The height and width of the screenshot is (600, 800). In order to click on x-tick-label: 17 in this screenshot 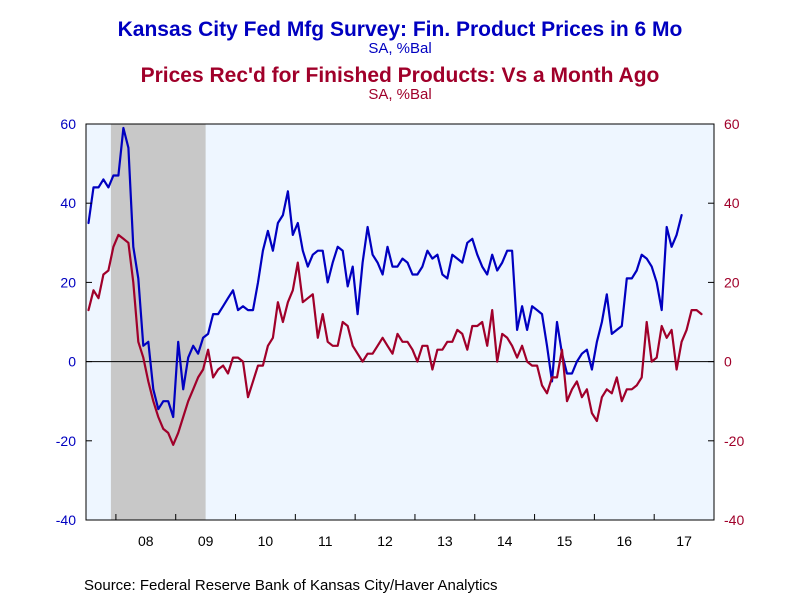, I will do `click(684, 541)`.